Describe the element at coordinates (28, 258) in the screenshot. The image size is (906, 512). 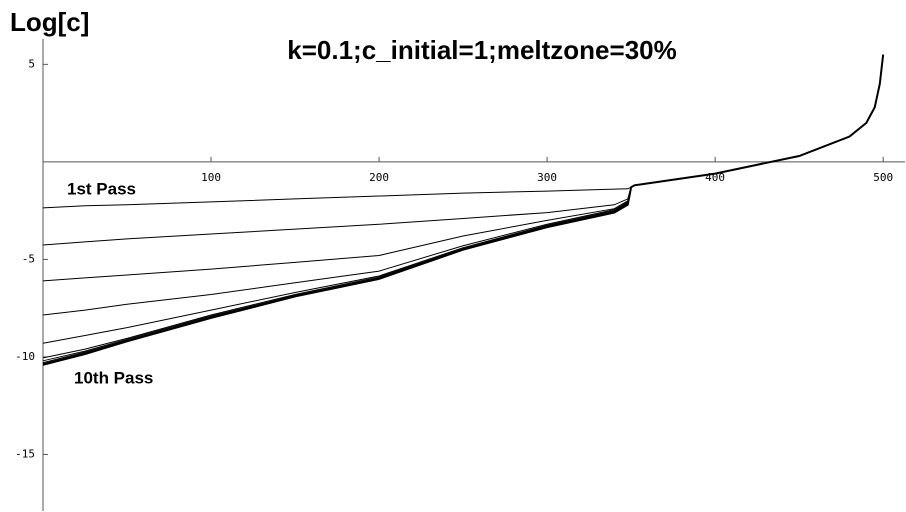
I see `y-tick-label: -5` at that location.